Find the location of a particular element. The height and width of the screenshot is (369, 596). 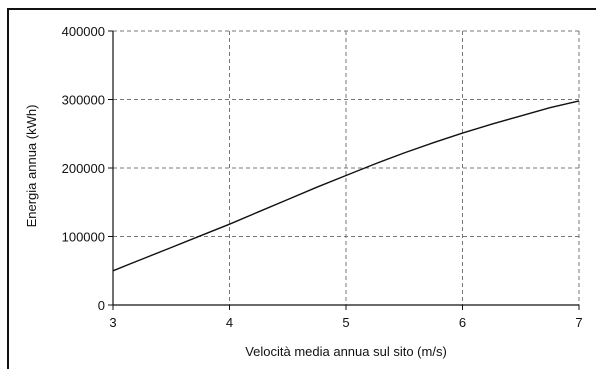

x-tick-label: 4 is located at coordinates (229, 322).